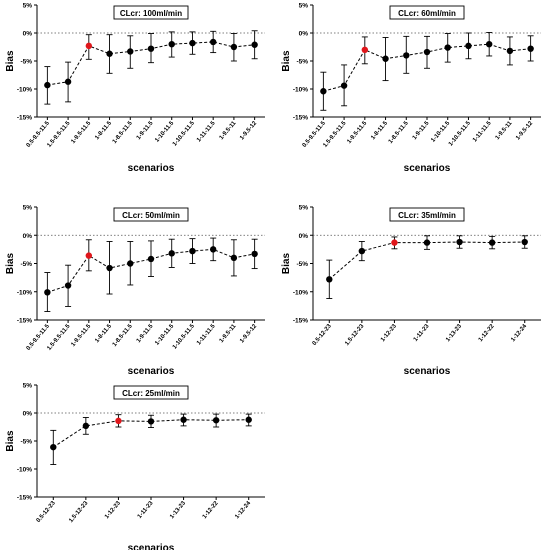  Describe the element at coordinates (482, 132) in the screenshot. I see `x-tick-label: 1-11-11.5` at that location.